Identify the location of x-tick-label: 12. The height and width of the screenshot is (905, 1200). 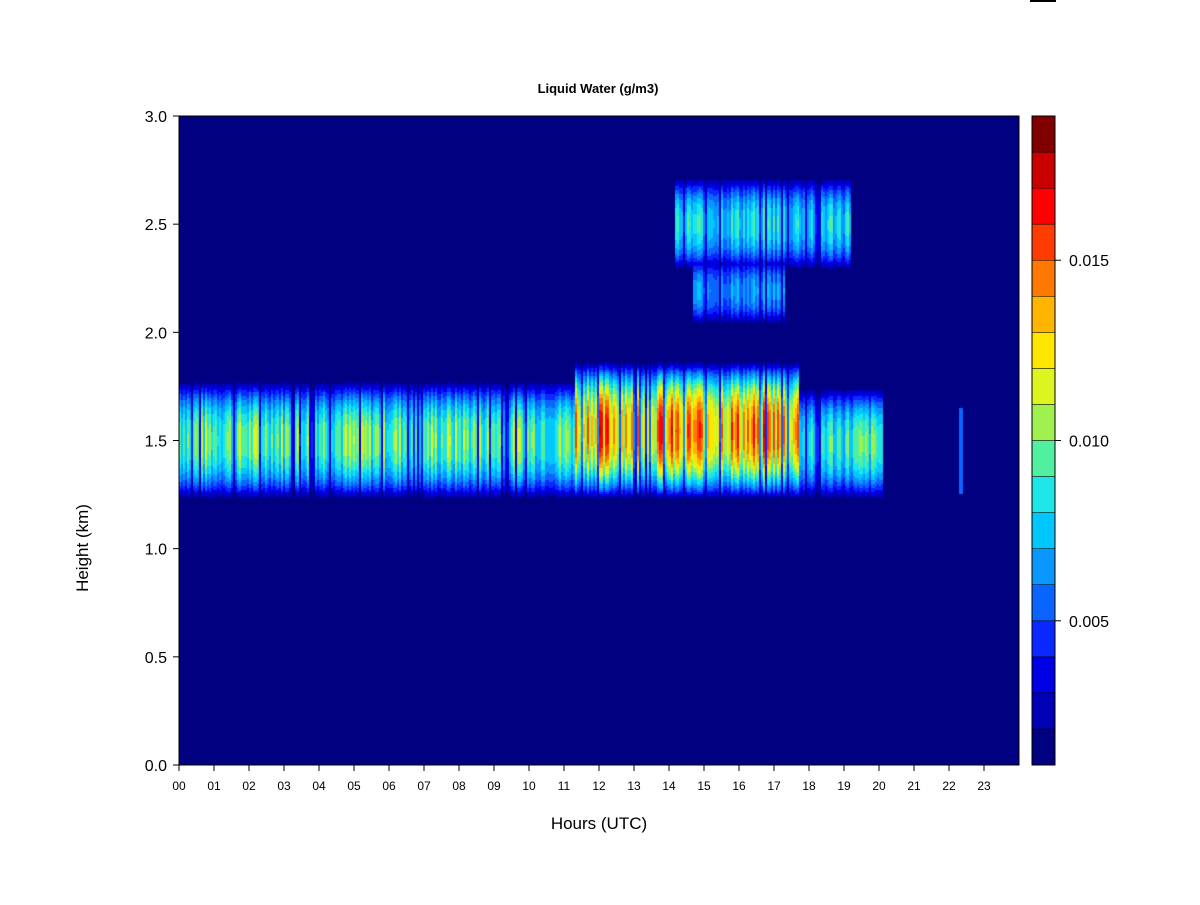
(599, 786).